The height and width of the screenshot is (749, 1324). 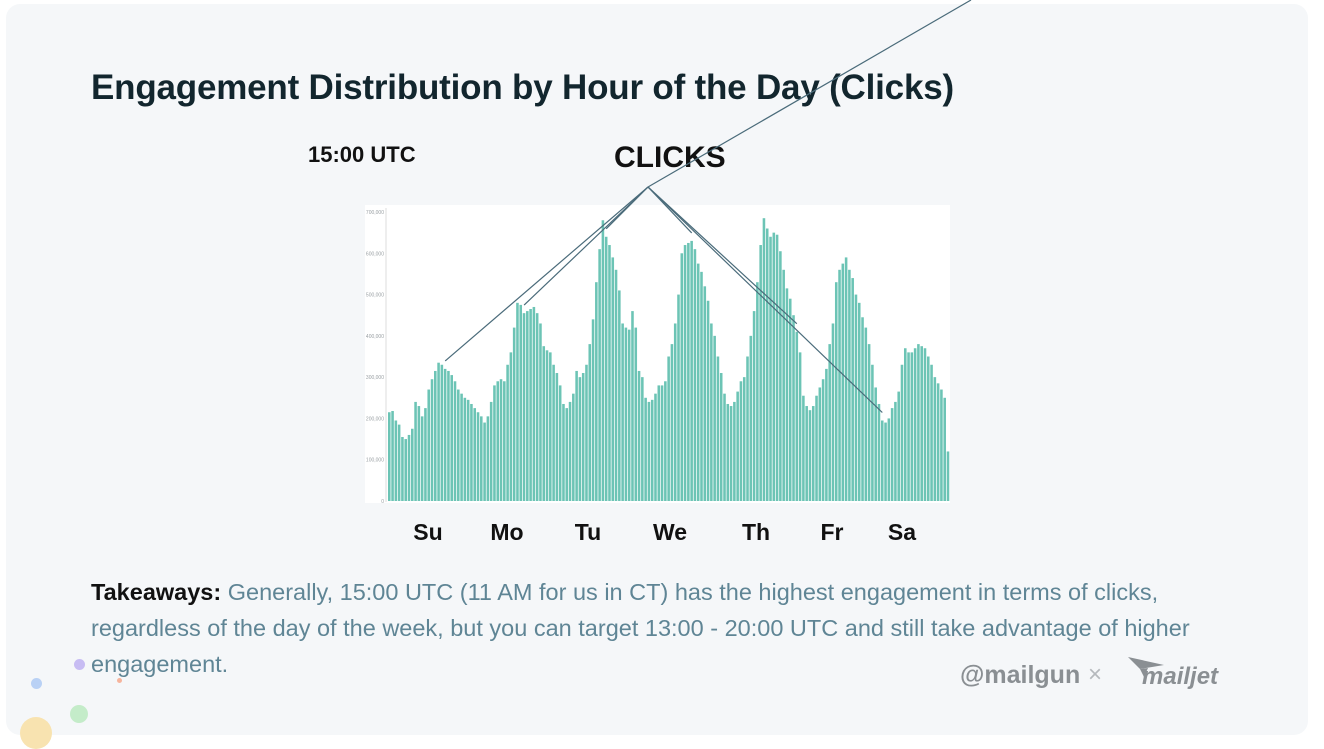 What do you see at coordinates (375, 419) in the screenshot?
I see `y-tick-label: 200,000` at bounding box center [375, 419].